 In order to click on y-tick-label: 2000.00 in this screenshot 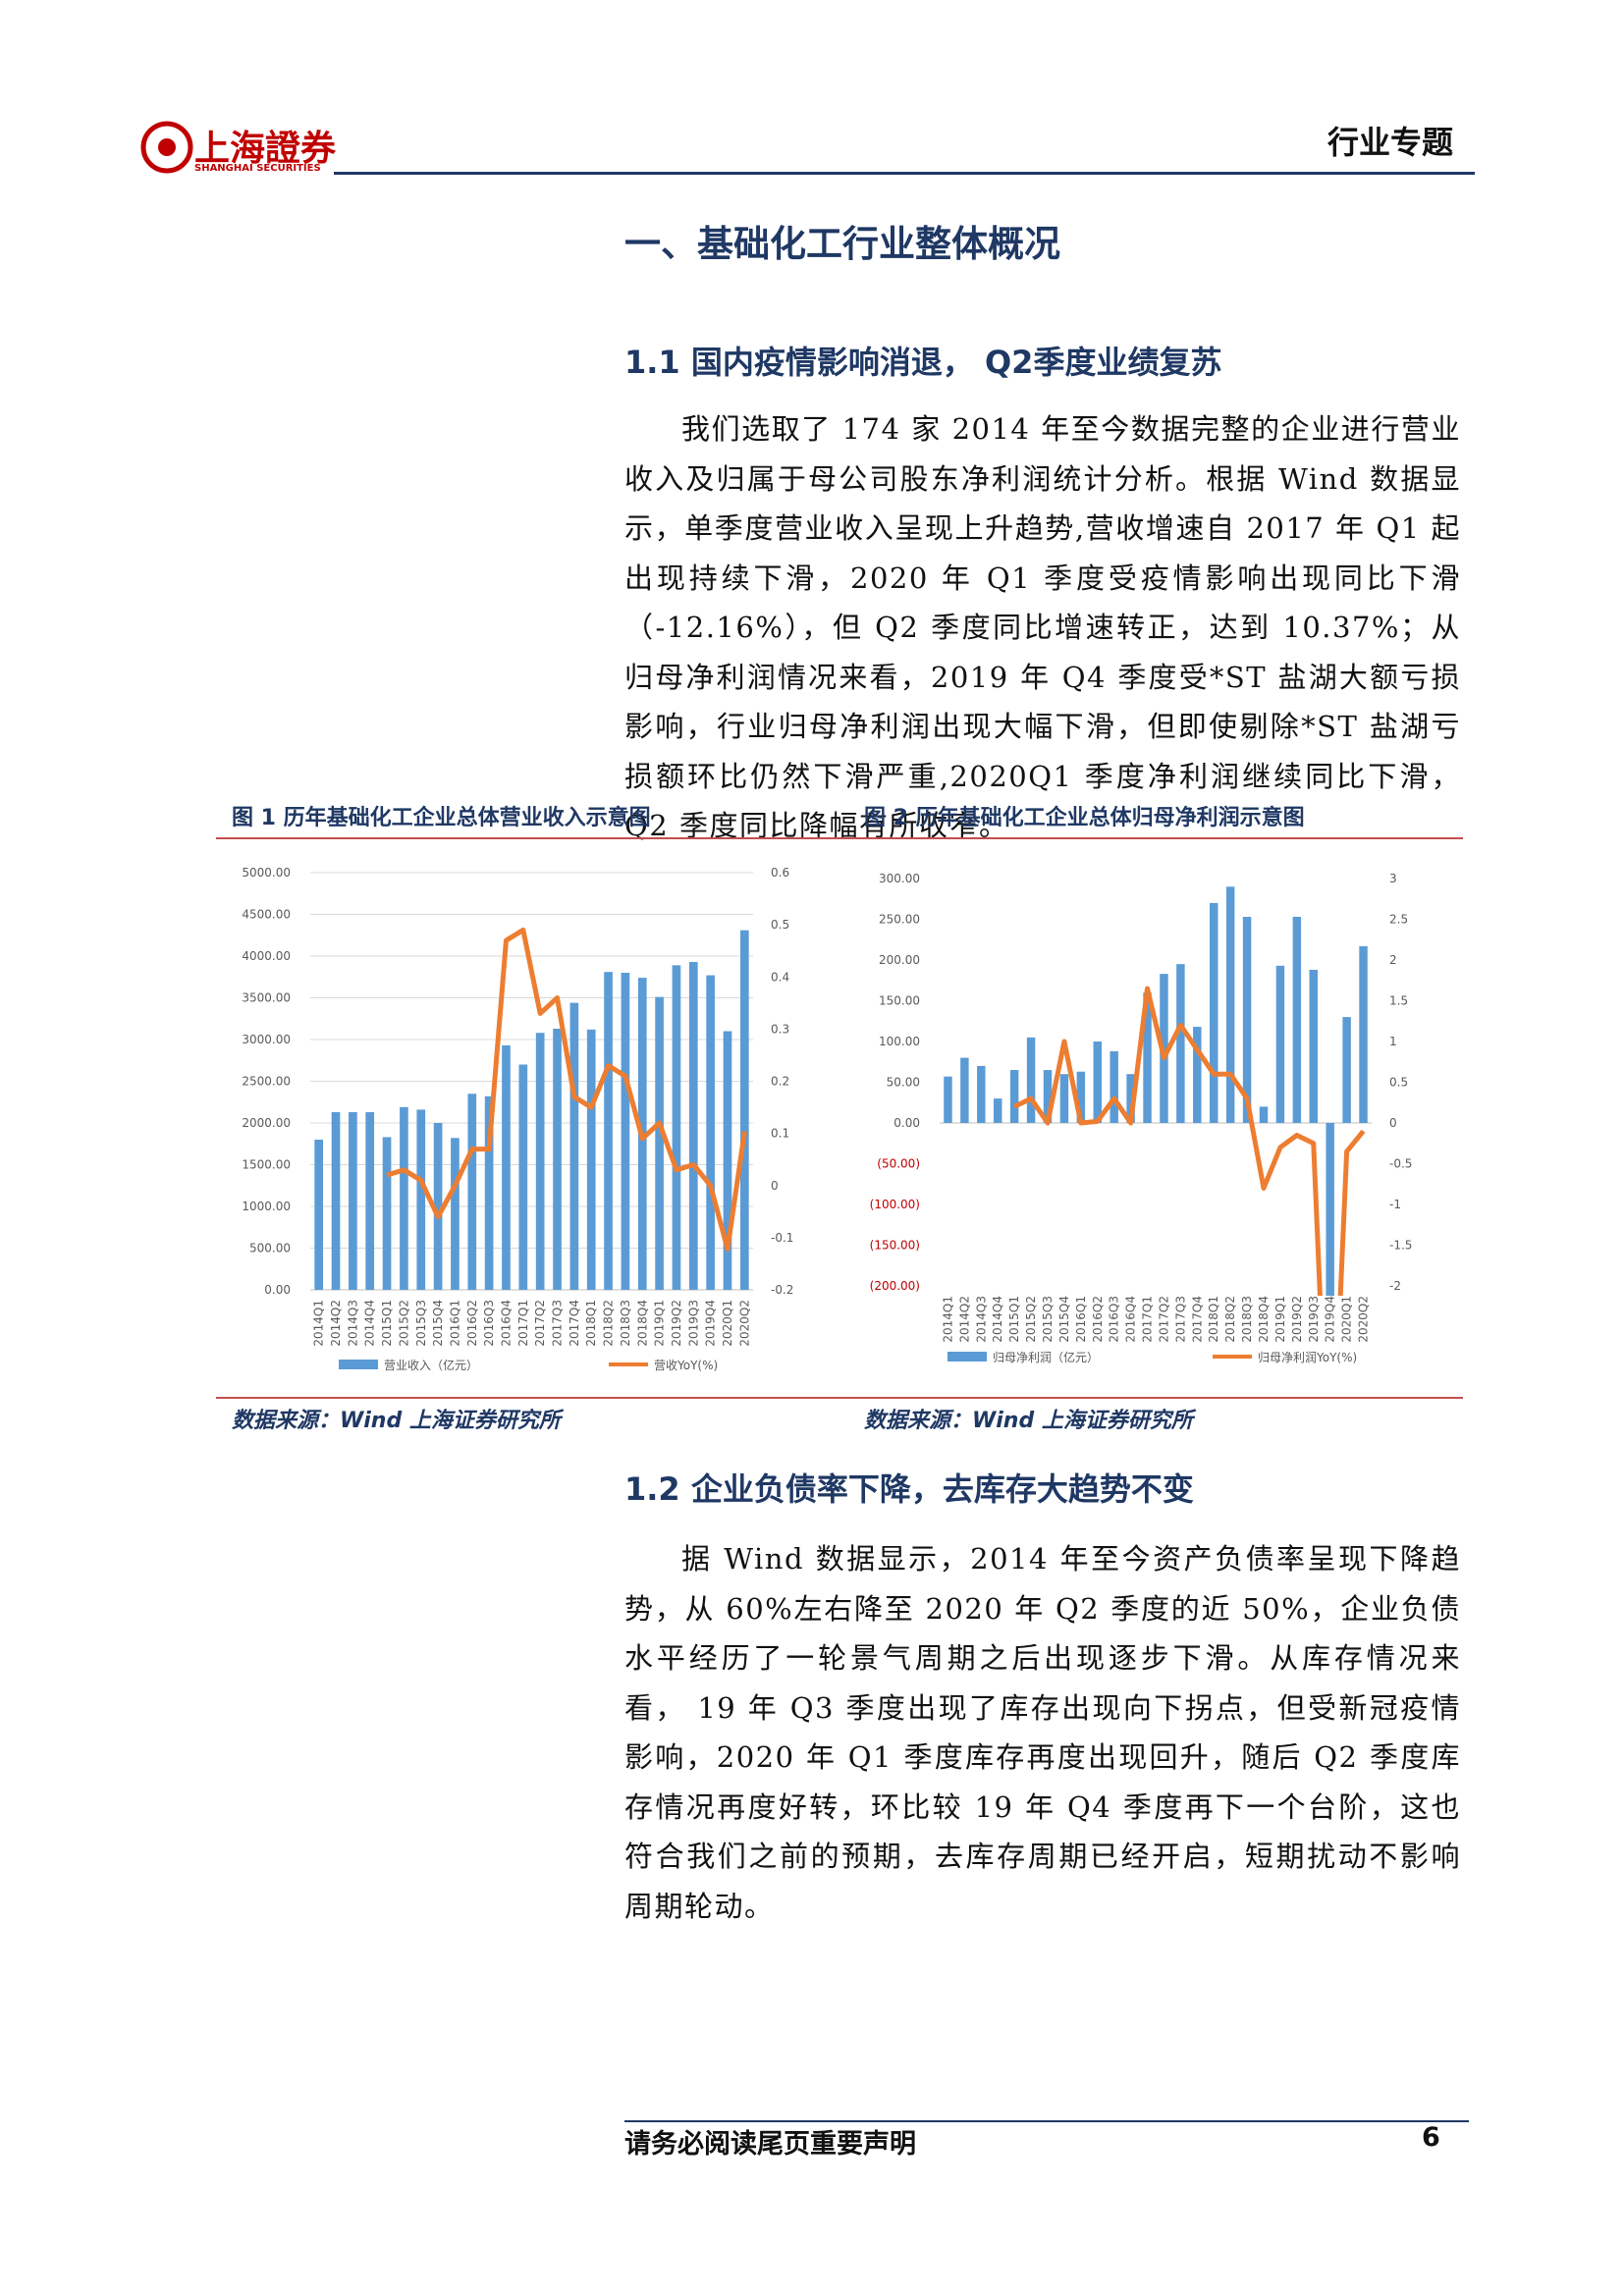, I will do `click(266, 1123)`.